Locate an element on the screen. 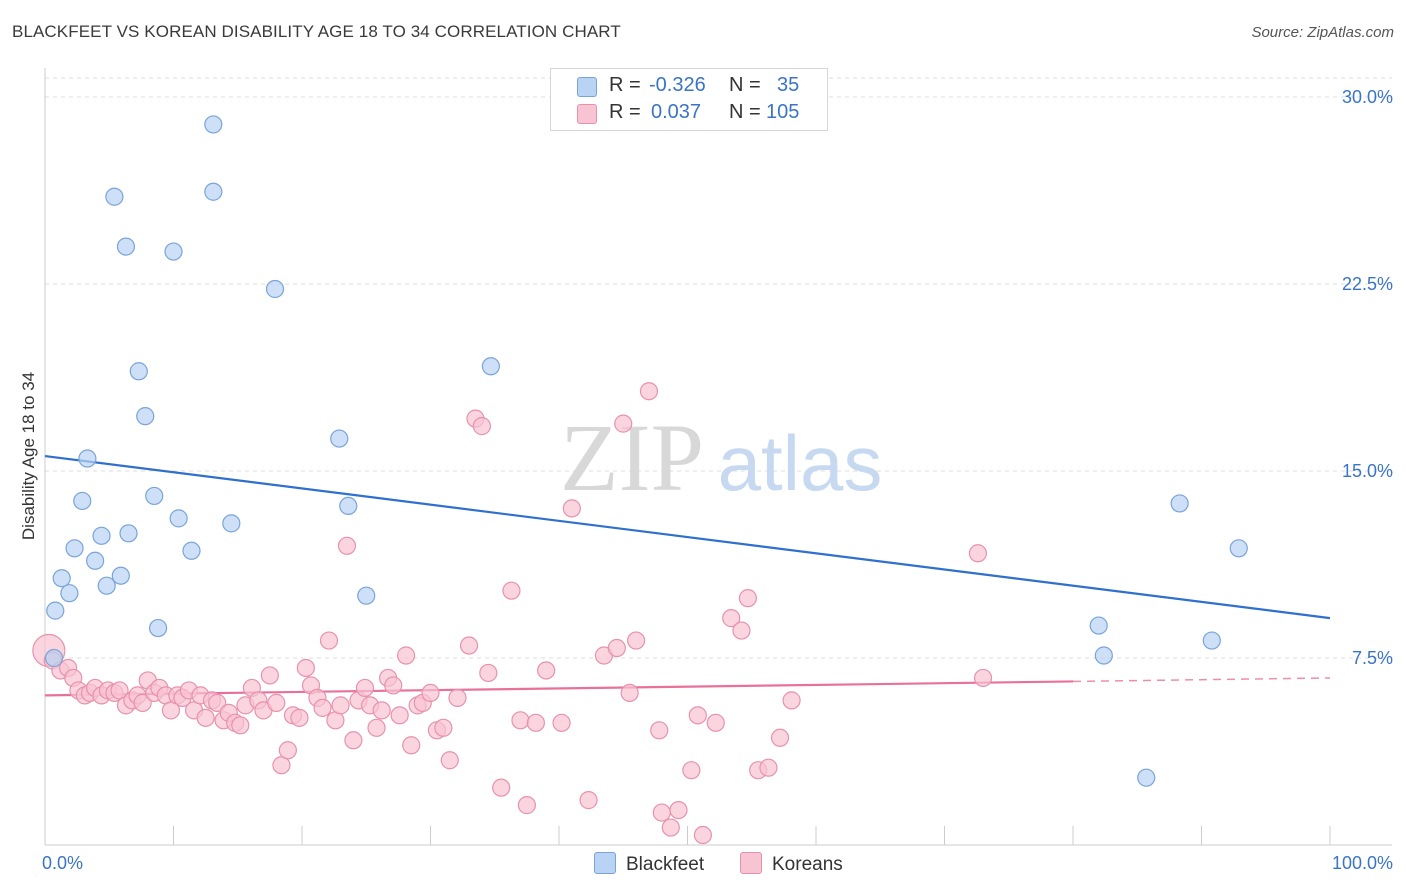 Image resolution: width=1406 pixels, height=892 pixels. y-tick-label: 22.5% is located at coordinates (1367, 284).